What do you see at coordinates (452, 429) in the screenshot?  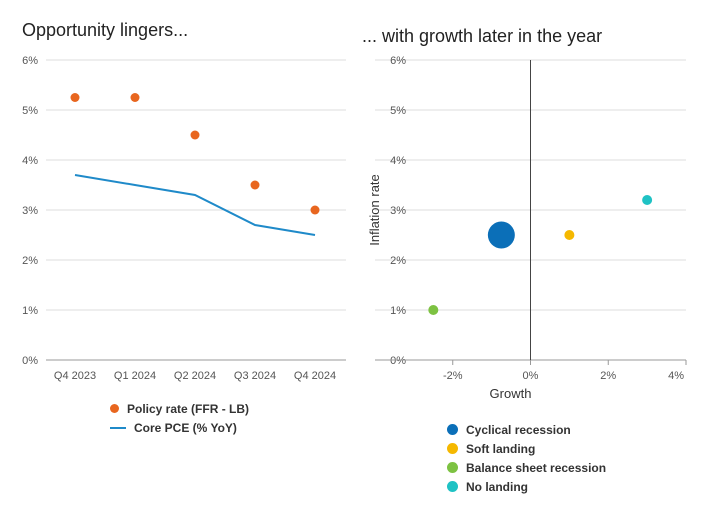 I see `cyclical-recession-legend-marker` at bounding box center [452, 429].